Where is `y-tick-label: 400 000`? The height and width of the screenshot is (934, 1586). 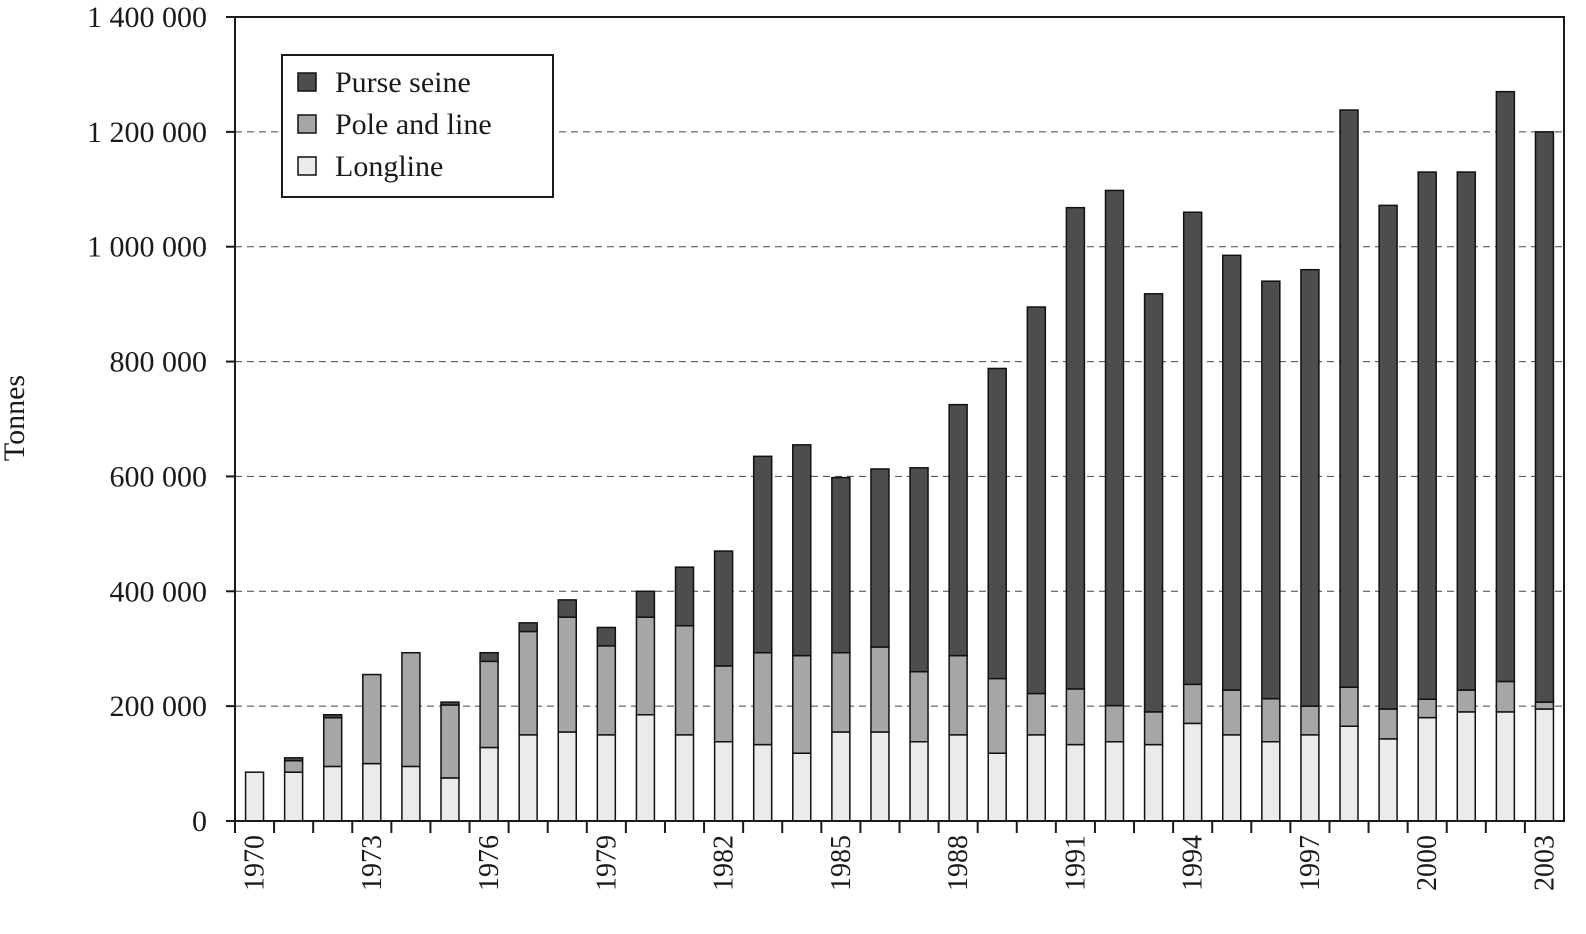
y-tick-label: 400 000 is located at coordinates (159, 591).